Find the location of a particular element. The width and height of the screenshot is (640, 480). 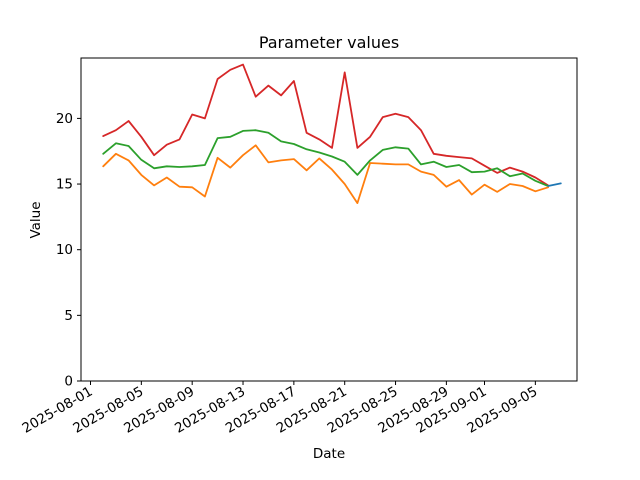

y-tick-label: 5 is located at coordinates (68, 316).